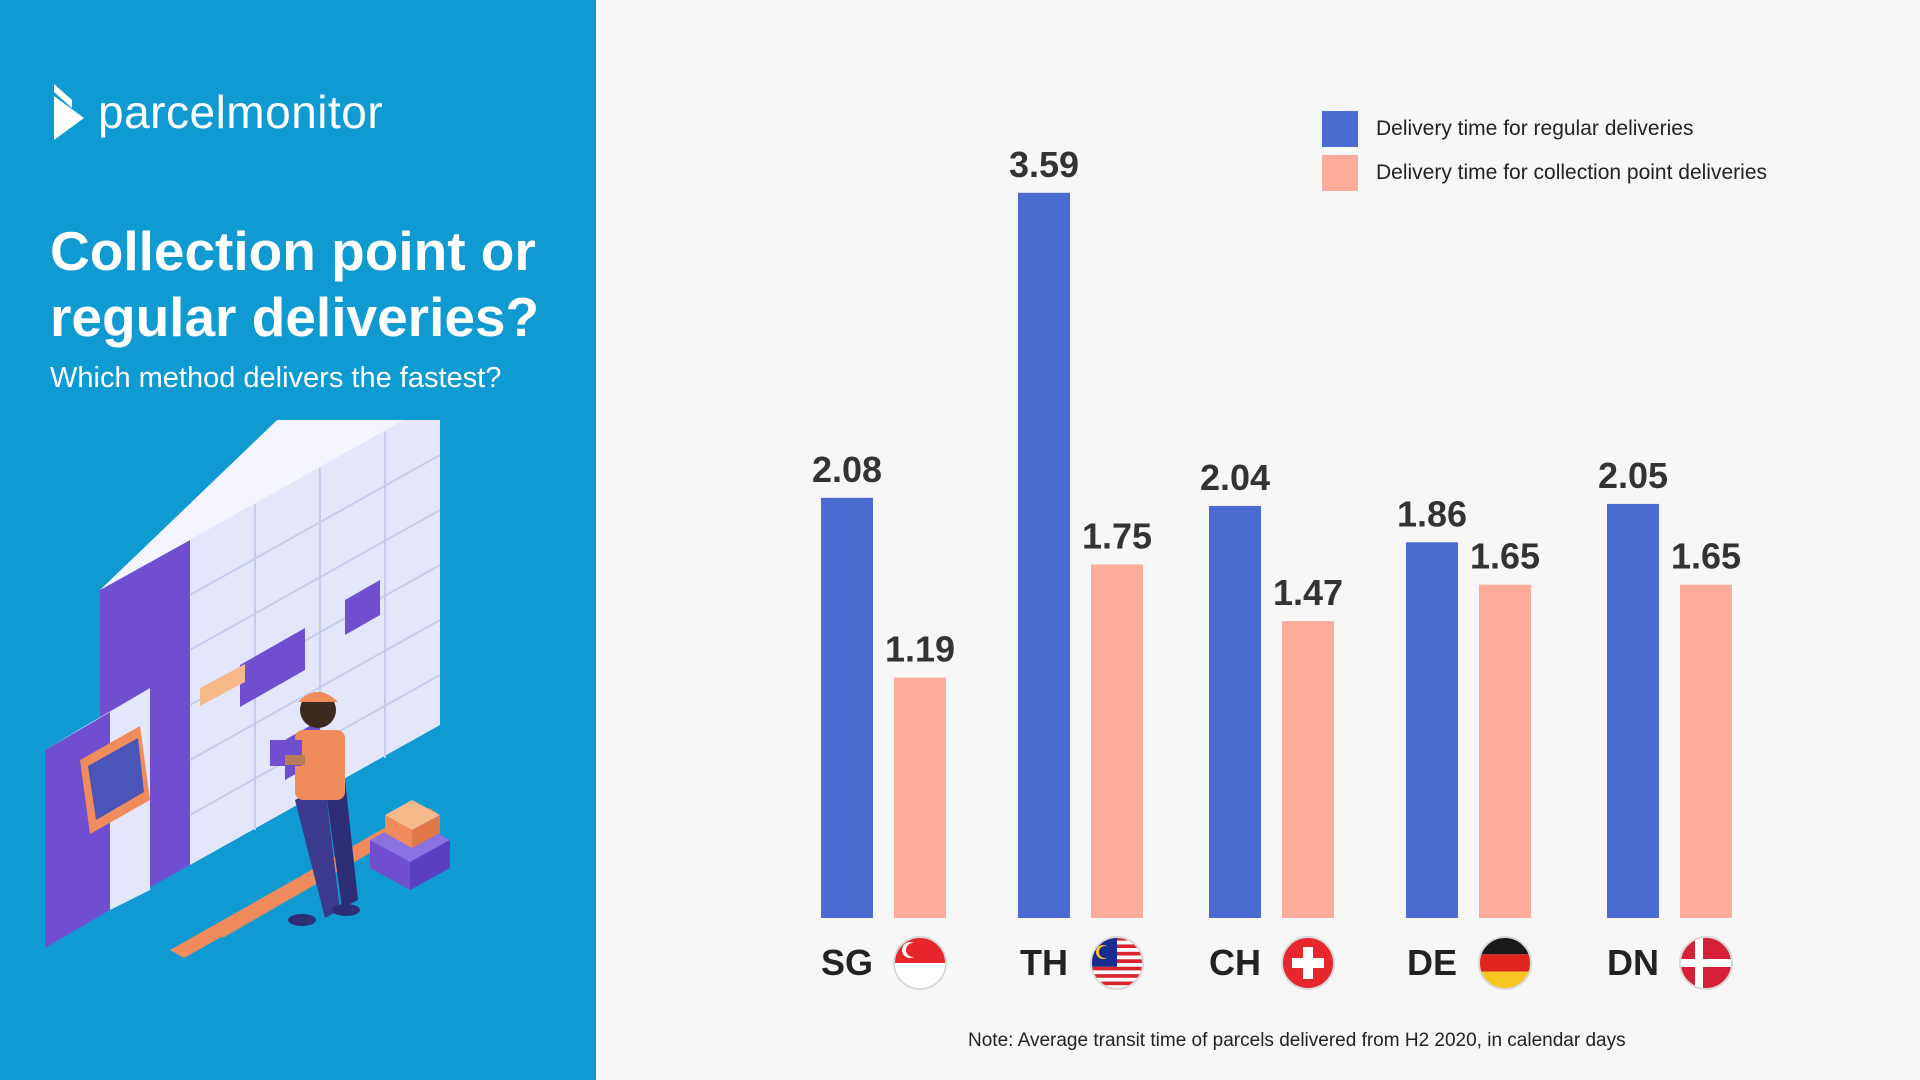 Image resolution: width=1920 pixels, height=1080 pixels. Describe the element at coordinates (1633, 962) in the screenshot. I see `tick-label-dn: DN` at that location.